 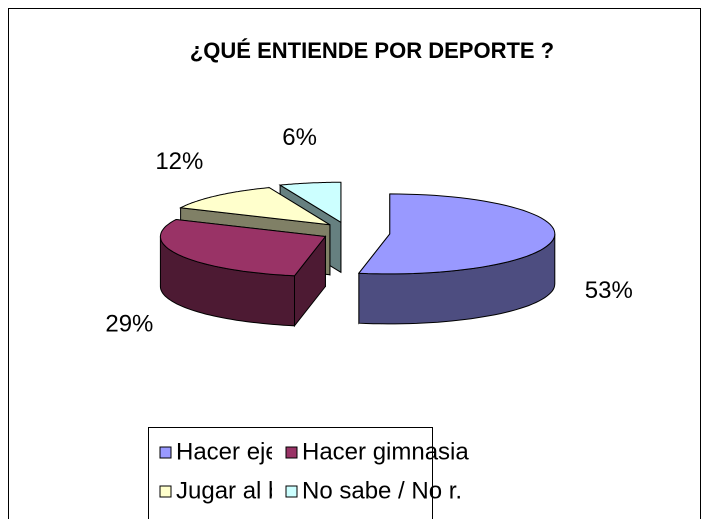 I want to click on legend-label: Hacer ejercicio, so click(x=255, y=451).